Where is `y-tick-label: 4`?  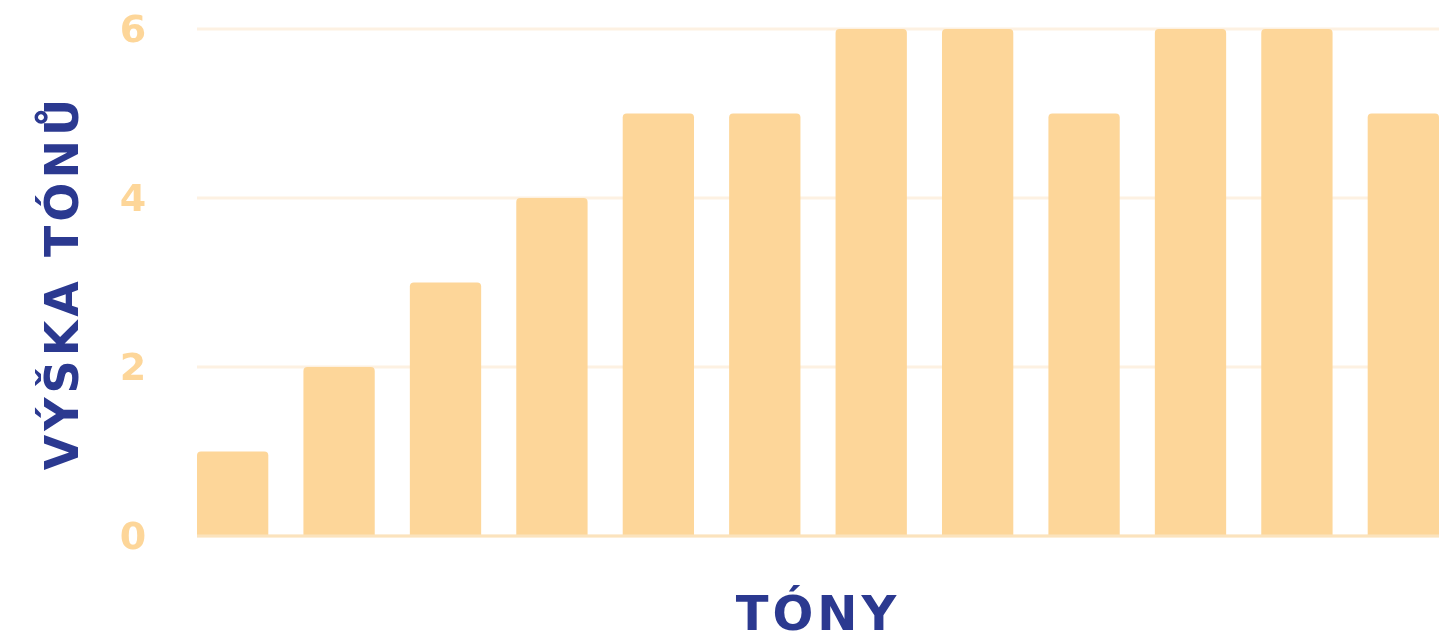 y-tick-label: 4 is located at coordinates (133, 198).